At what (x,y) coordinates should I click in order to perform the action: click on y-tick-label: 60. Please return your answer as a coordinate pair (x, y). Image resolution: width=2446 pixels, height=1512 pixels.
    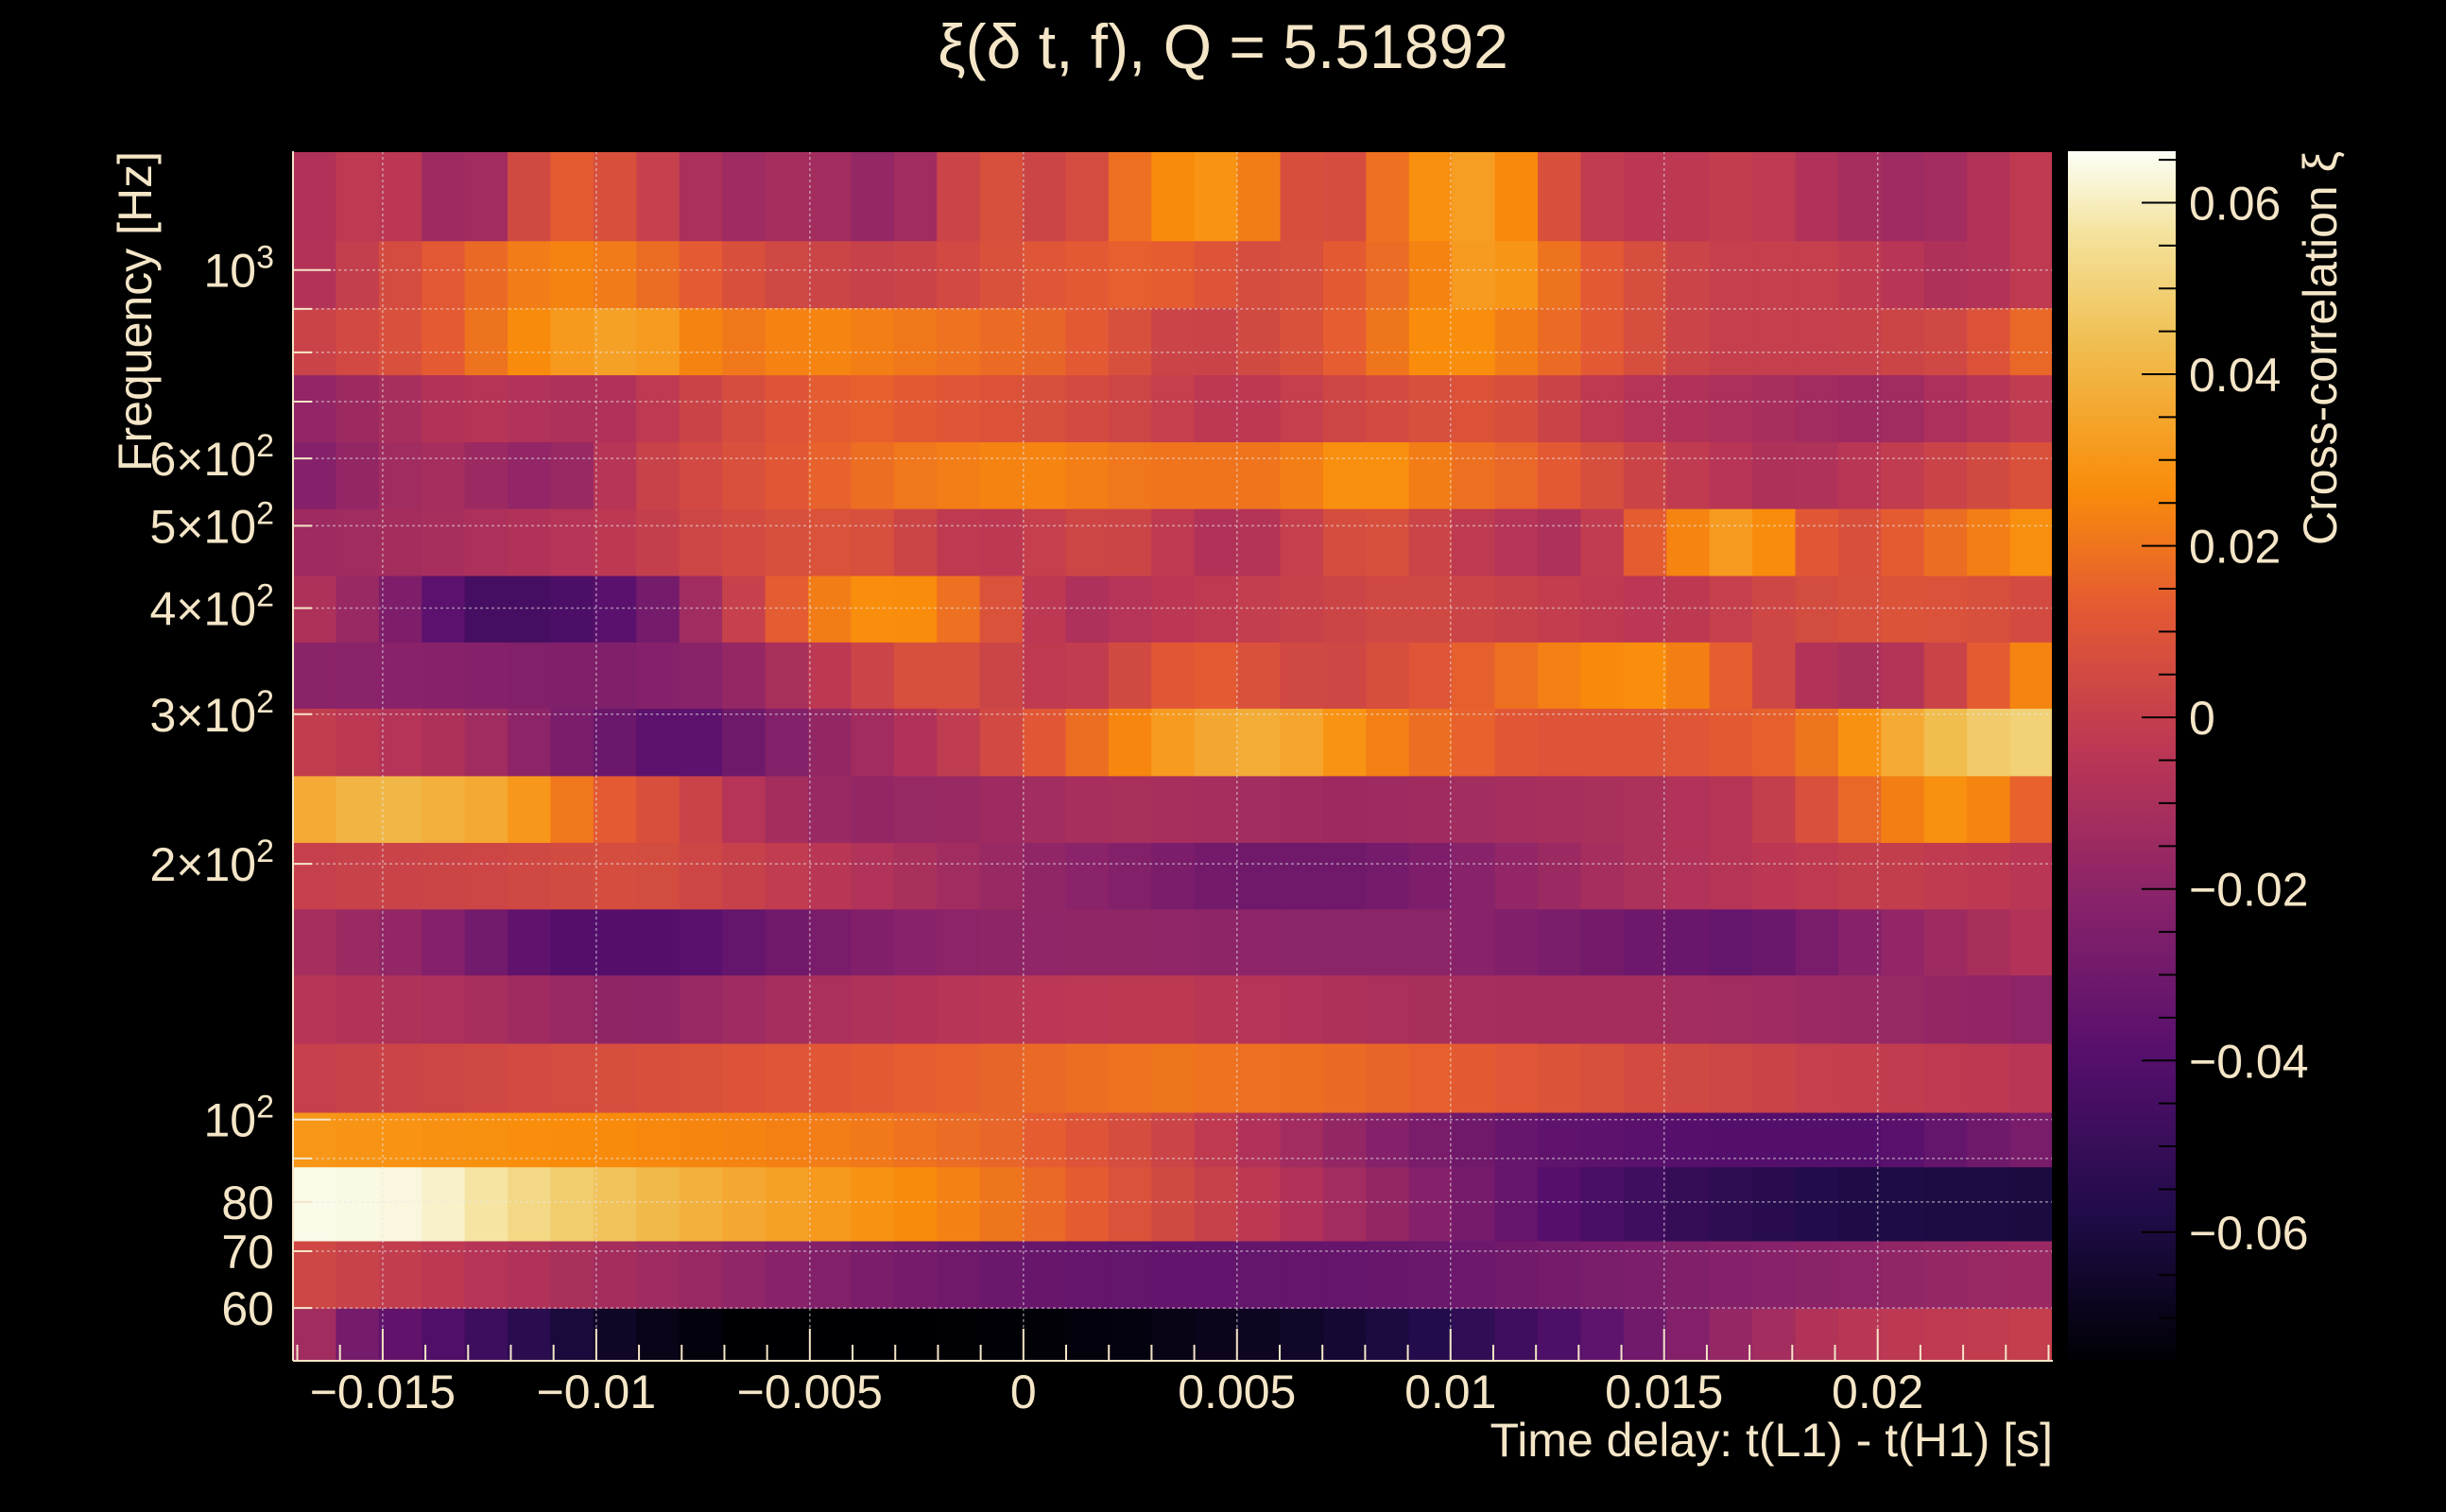
    Looking at the image, I should click on (247, 1308).